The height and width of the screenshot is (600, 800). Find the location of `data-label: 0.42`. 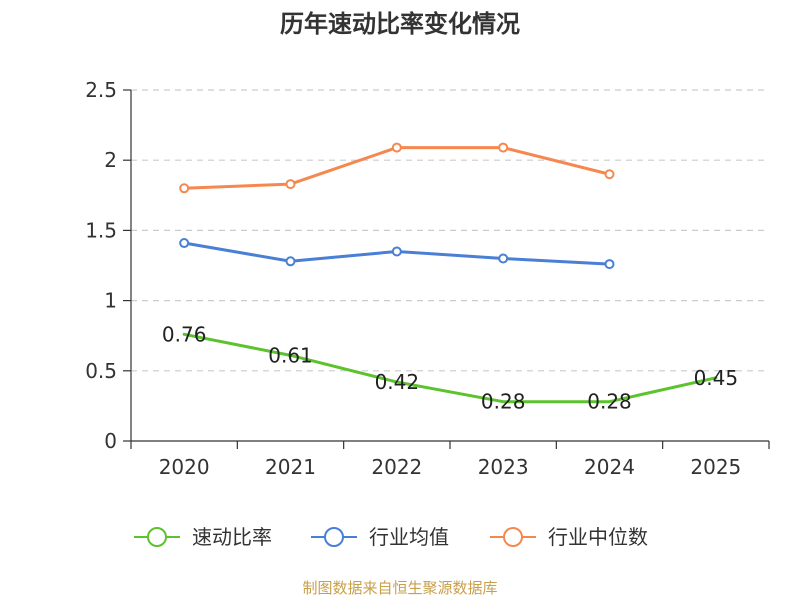

data-label: 0.42 is located at coordinates (397, 382).